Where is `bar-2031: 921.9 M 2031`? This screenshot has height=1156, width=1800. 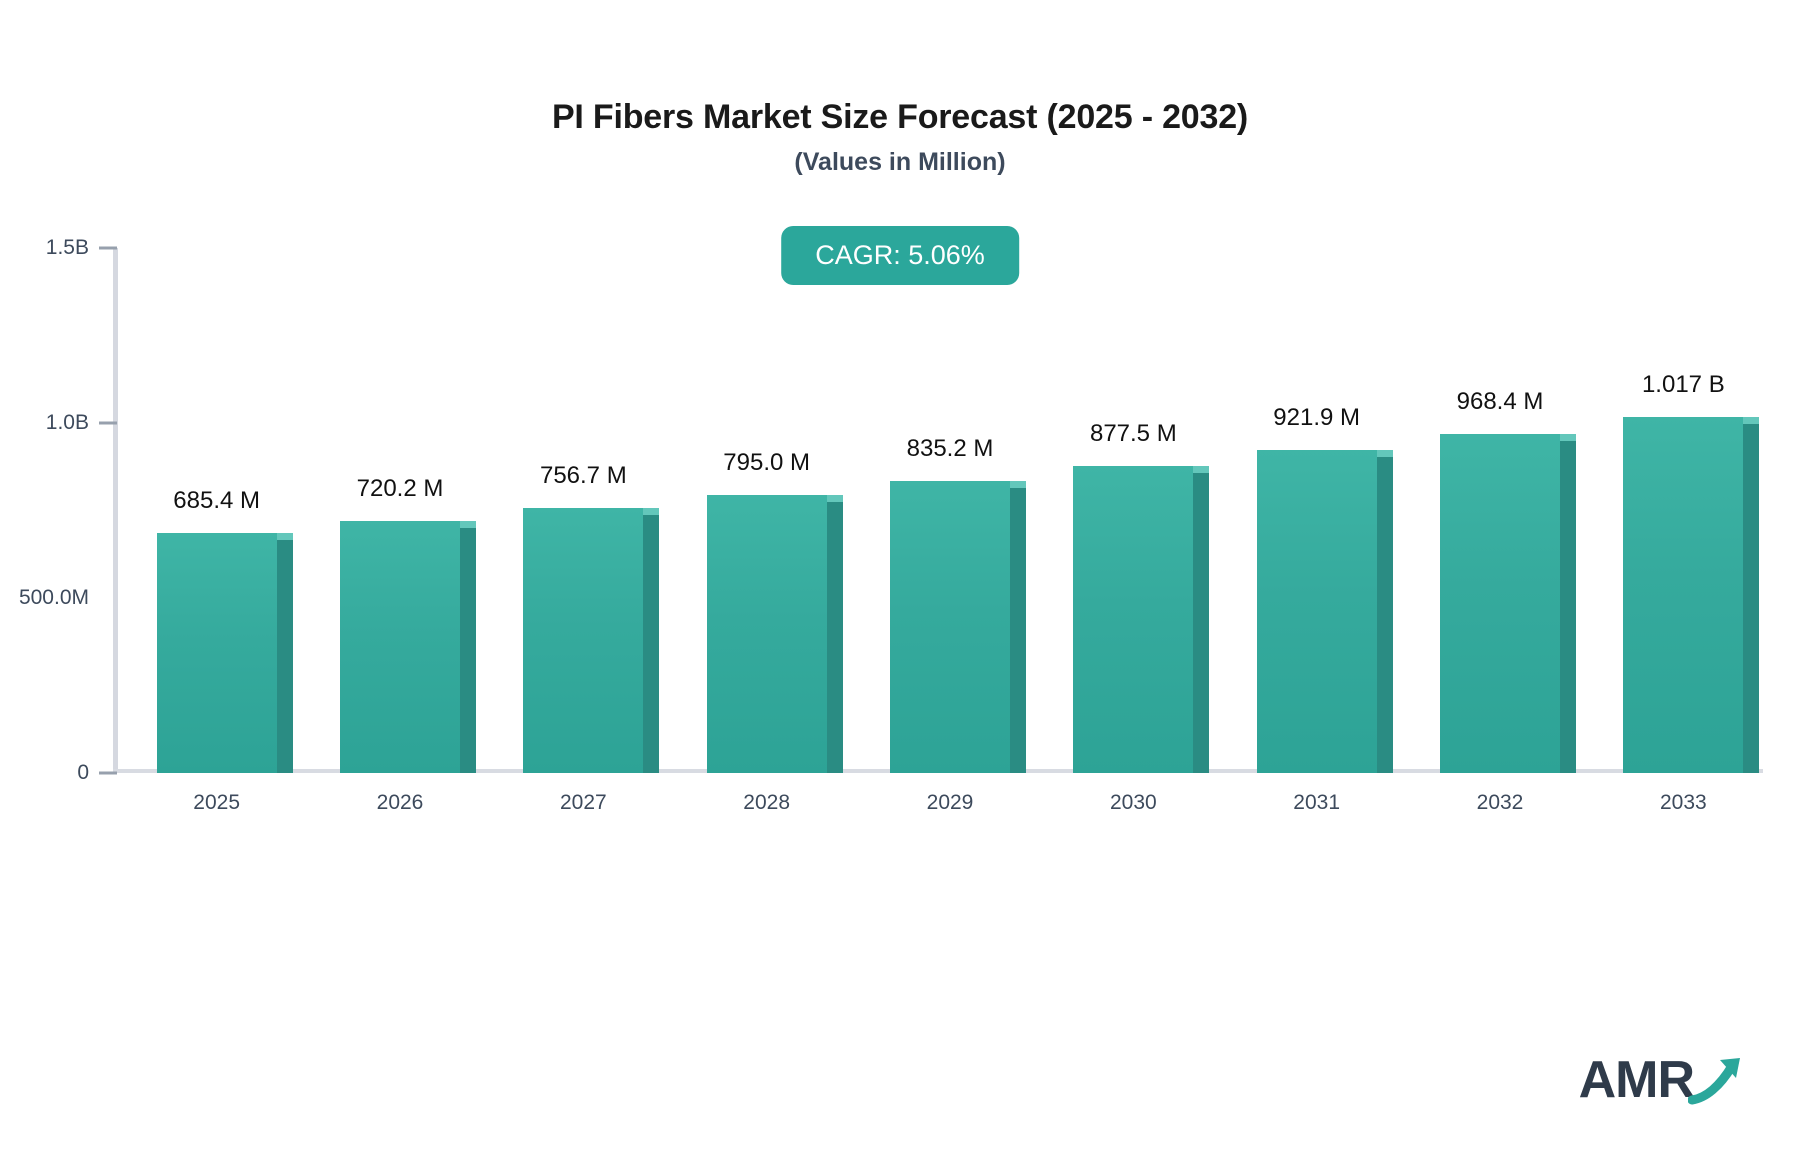 bar-2031: 921.9 M 2031 is located at coordinates (1324, 609).